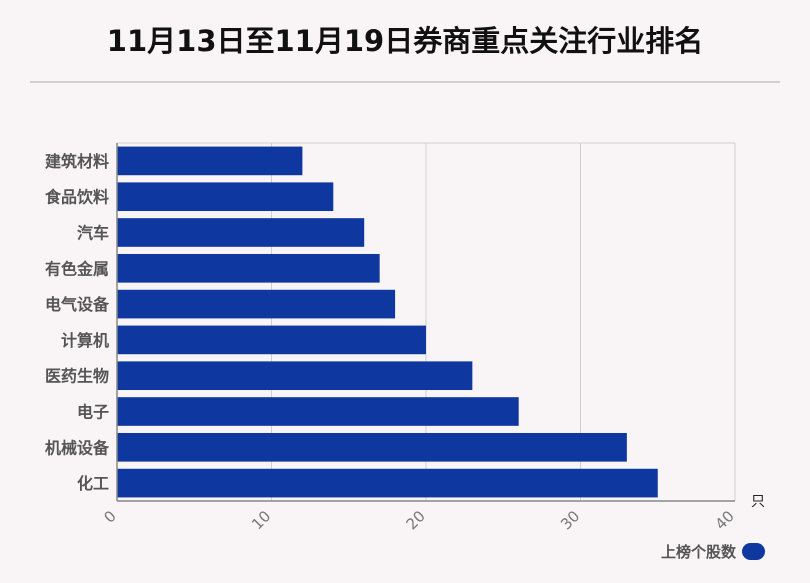  What do you see at coordinates (725, 520) in the screenshot?
I see `x-tick-label: 40` at bounding box center [725, 520].